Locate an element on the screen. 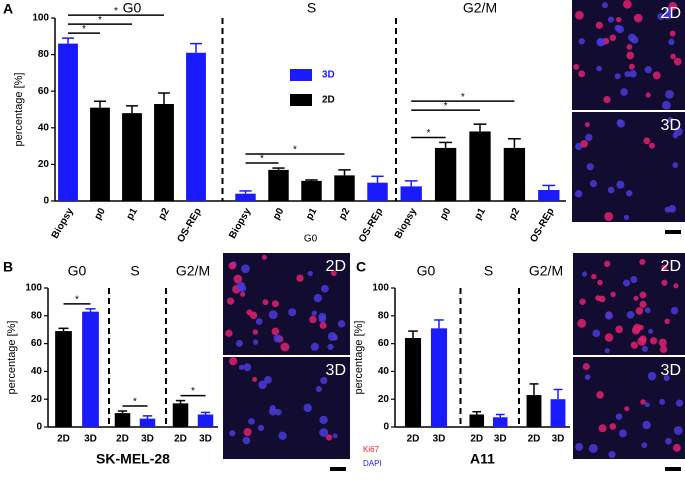 The width and height of the screenshot is (685, 479). x-axis-label: G0 is located at coordinates (311, 239).